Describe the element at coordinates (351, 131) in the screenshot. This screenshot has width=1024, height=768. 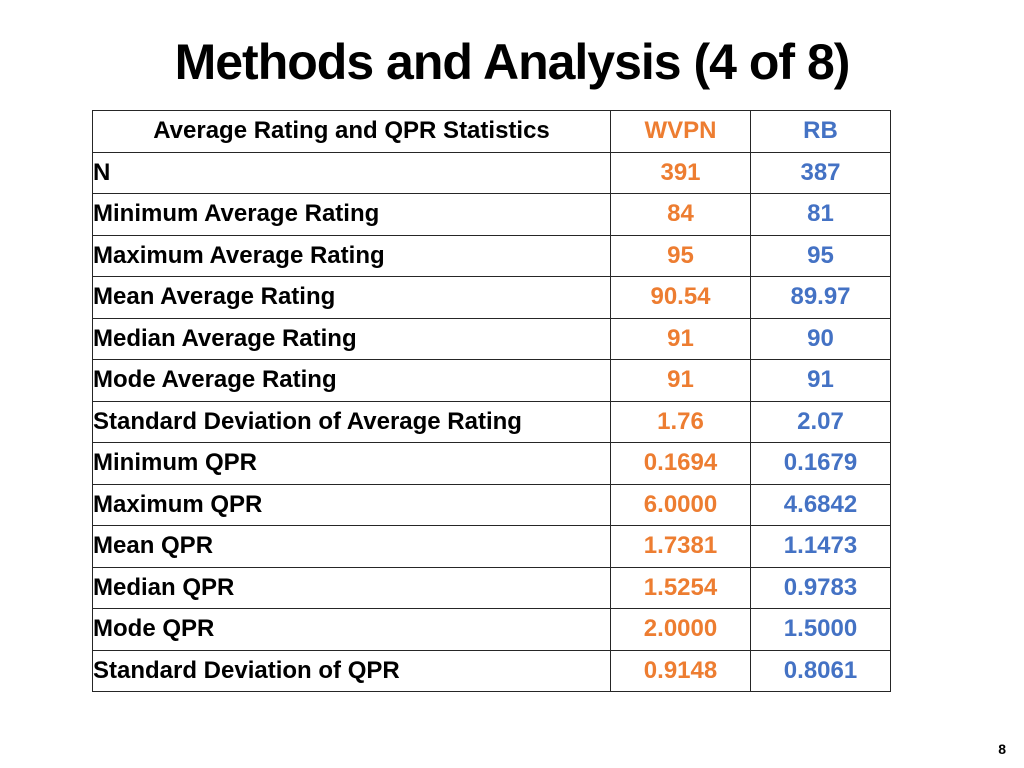
I see `table-header-label: Average Rating and QPR Statistics` at that location.